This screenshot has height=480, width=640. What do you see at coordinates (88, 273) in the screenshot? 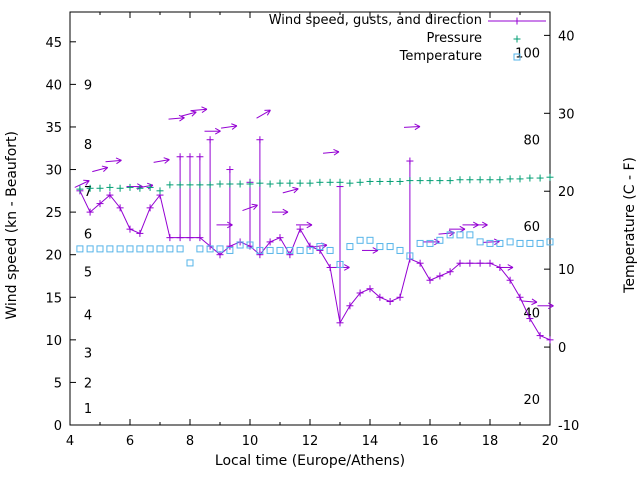
I see `beaufort-label: 5` at bounding box center [88, 273].